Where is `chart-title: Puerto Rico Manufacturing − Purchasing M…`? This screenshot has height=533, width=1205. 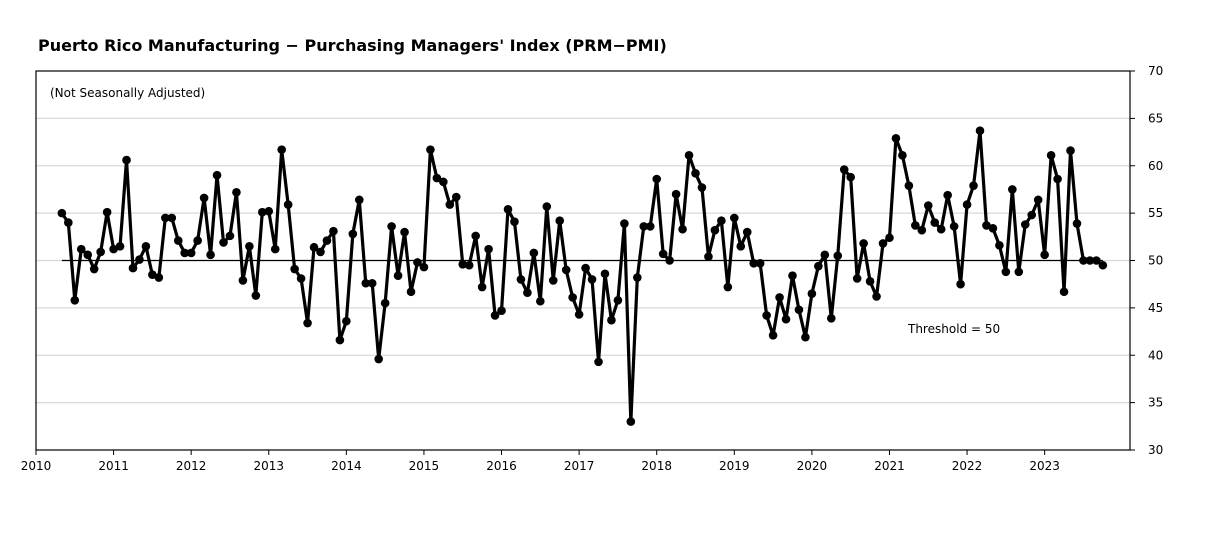 chart-title: Puerto Rico Manufacturing − Purchasing M… is located at coordinates (352, 45).